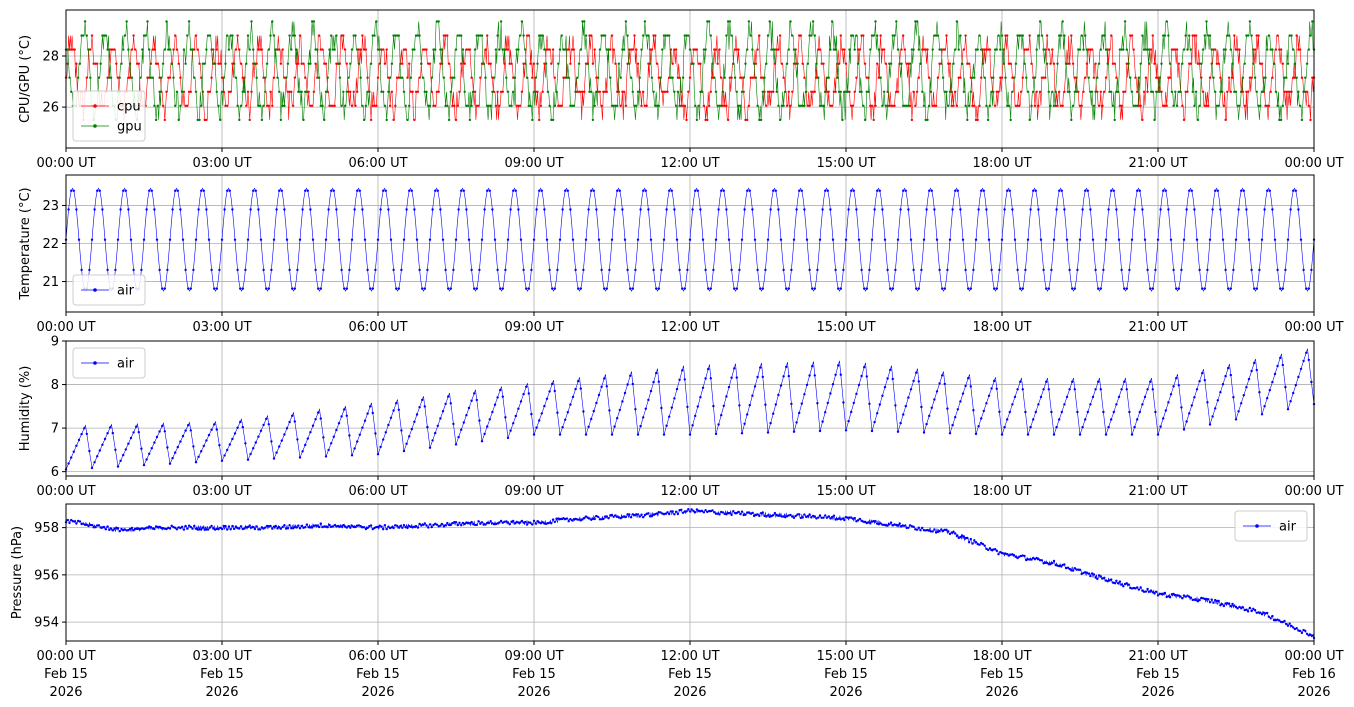  Describe the element at coordinates (378, 674) in the screenshot. I see `x-tick-date: Feb 15` at that location.